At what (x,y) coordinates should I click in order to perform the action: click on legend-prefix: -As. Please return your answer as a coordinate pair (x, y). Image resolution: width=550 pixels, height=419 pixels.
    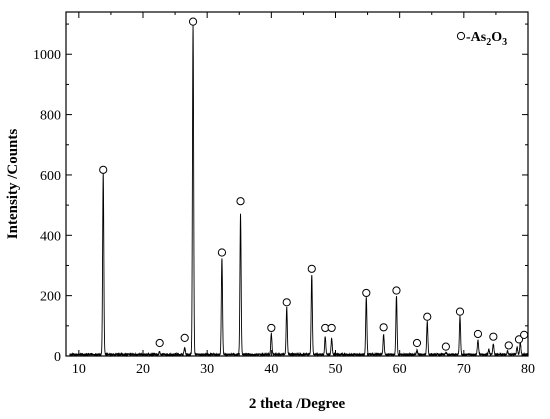
    Looking at the image, I should click on (476, 37).